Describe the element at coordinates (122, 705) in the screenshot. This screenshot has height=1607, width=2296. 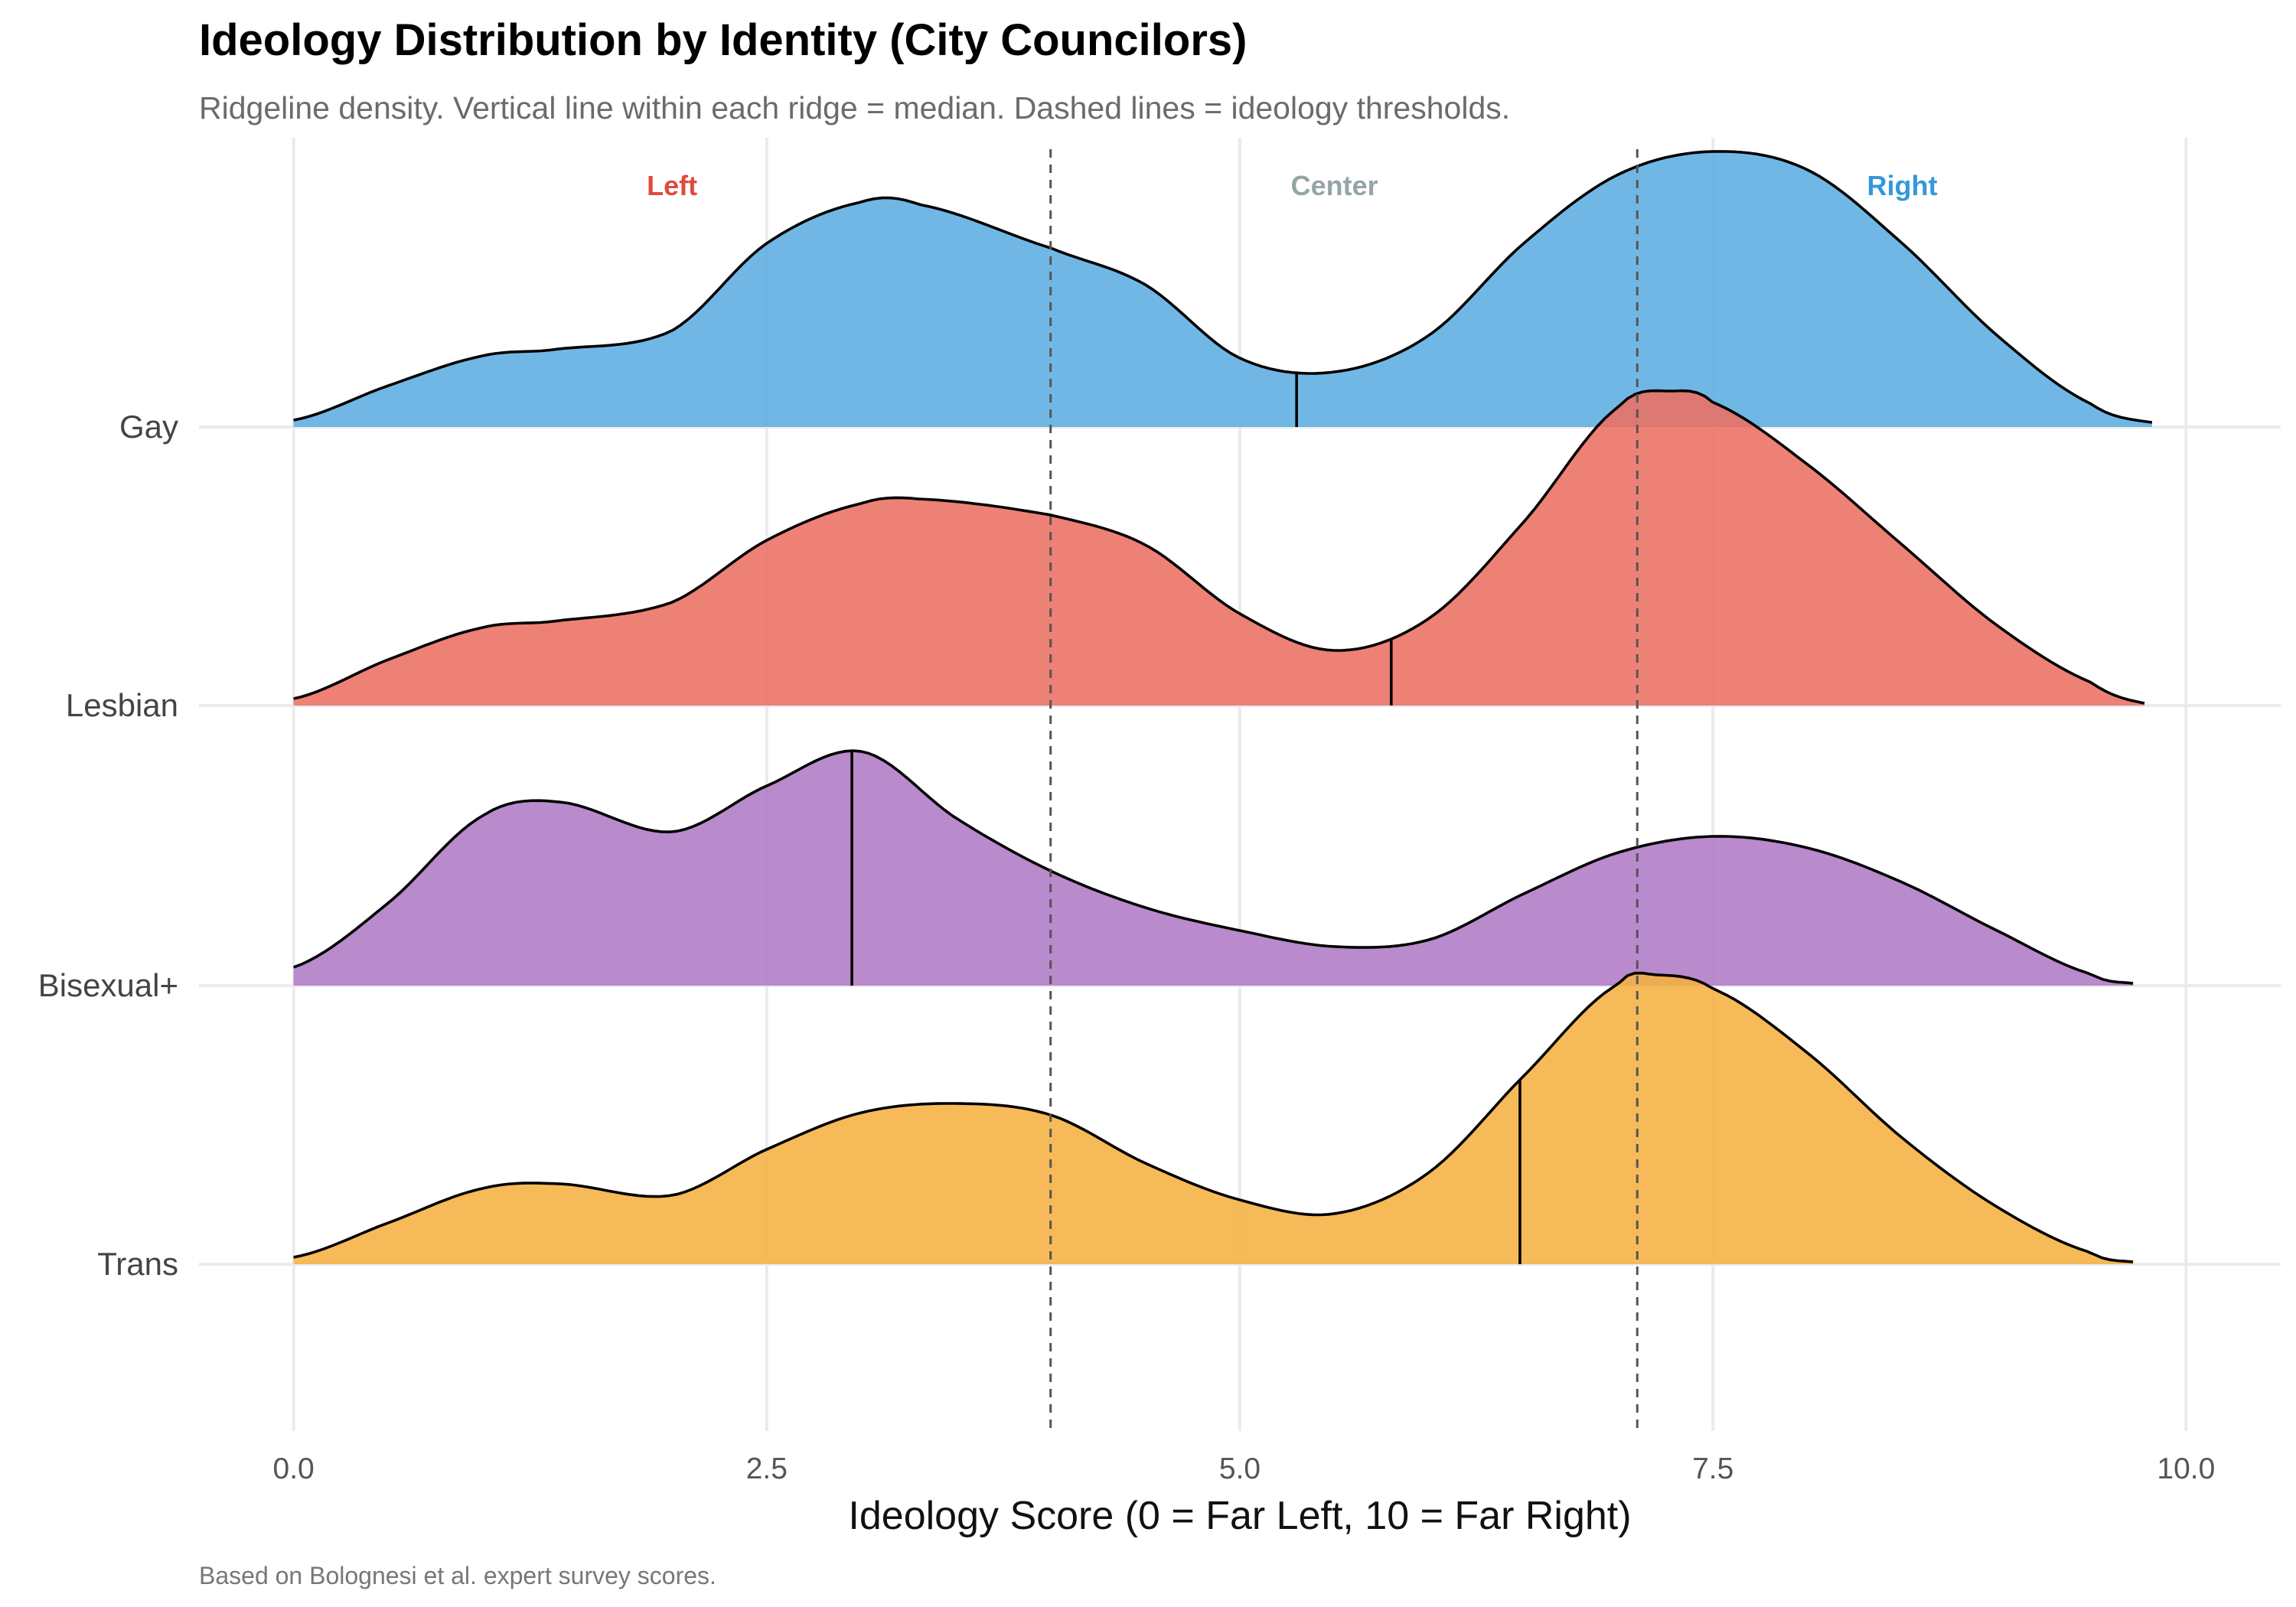
I see `y-label-lesbian: Lesbian` at that location.